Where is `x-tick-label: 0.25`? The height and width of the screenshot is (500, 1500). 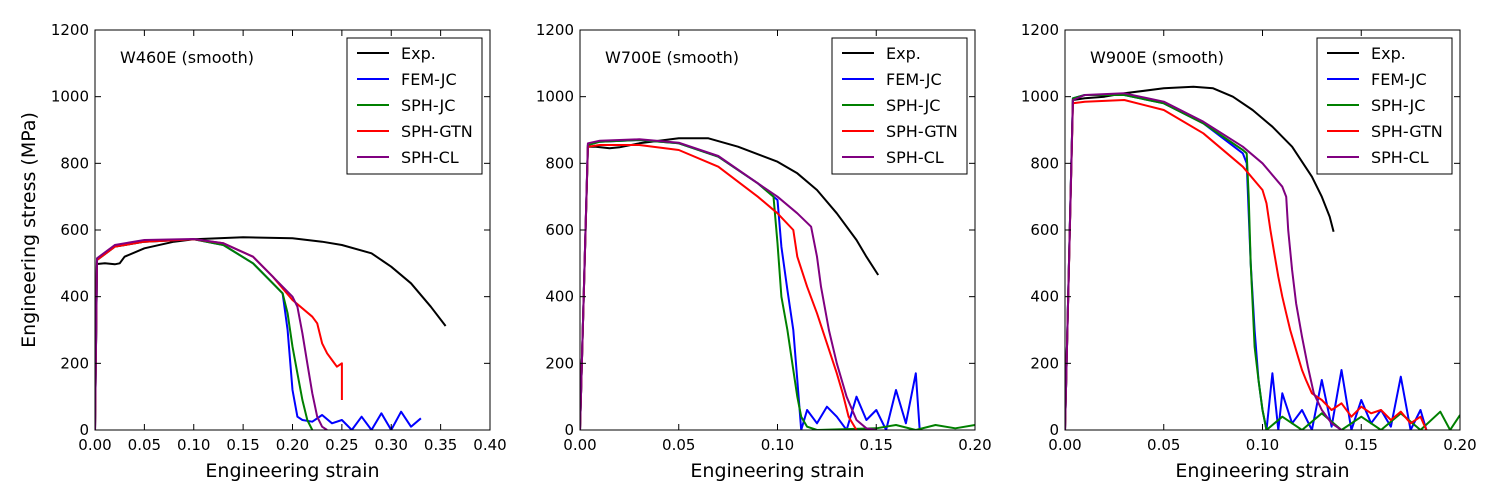
x-tick-label: 0.25 is located at coordinates (341, 445).